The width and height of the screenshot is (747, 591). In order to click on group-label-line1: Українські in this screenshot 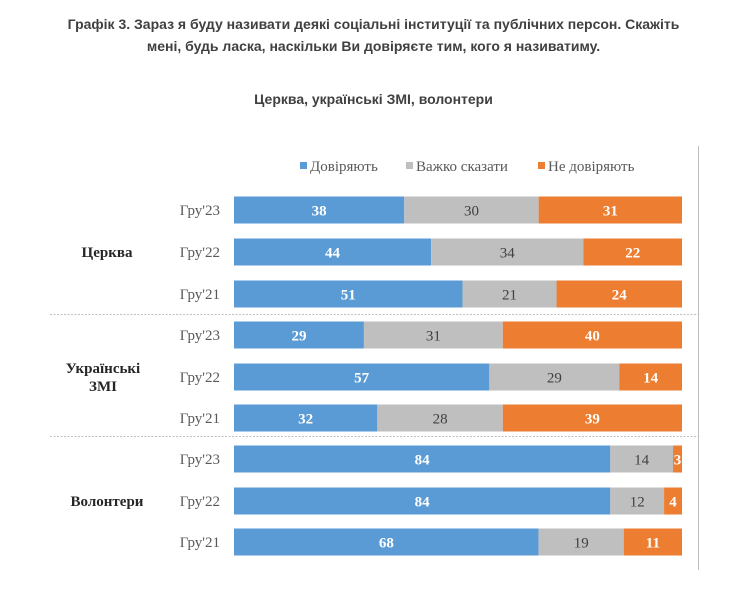, I will do `click(103, 369)`.